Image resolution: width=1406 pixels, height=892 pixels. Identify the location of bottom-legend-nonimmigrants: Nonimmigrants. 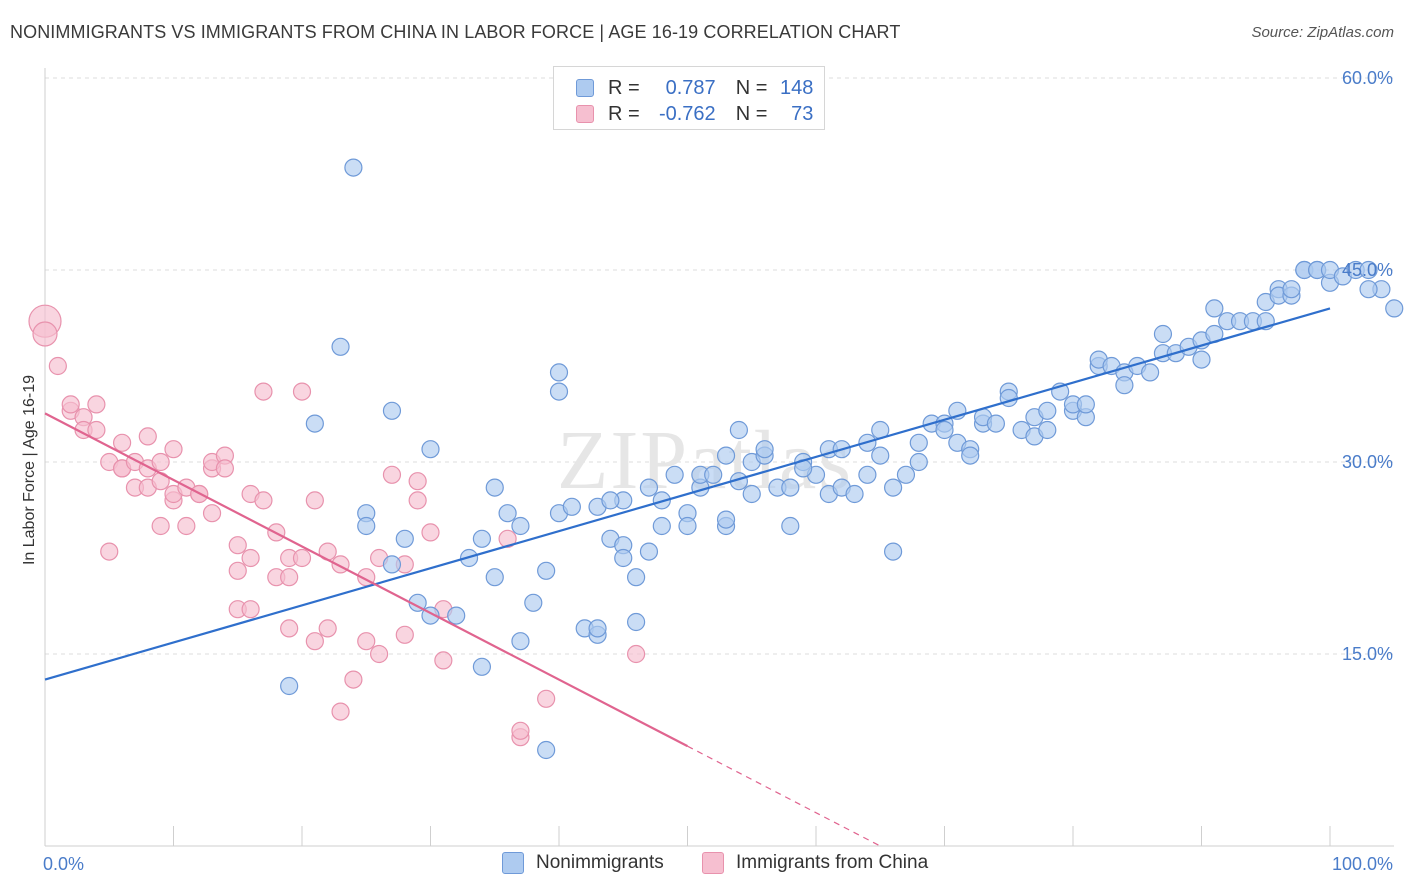
(583, 863).